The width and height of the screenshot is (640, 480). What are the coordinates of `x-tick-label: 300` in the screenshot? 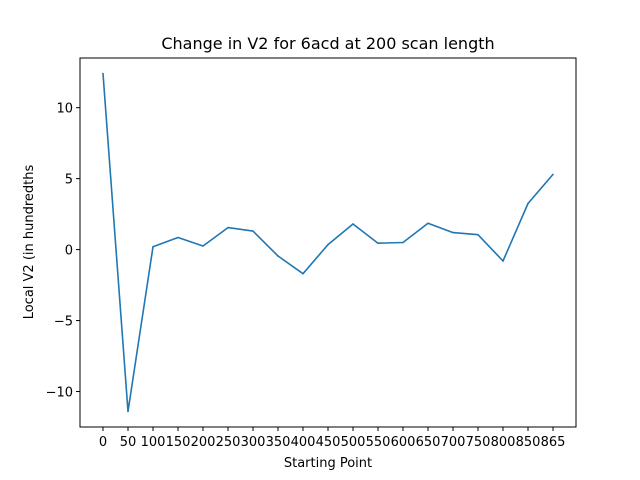 It's located at (253, 442).